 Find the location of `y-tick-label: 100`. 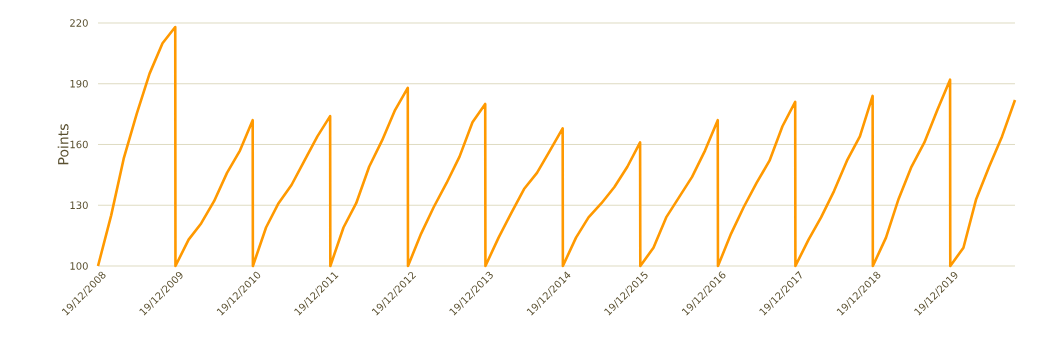

y-tick-label: 100 is located at coordinates (79, 266).